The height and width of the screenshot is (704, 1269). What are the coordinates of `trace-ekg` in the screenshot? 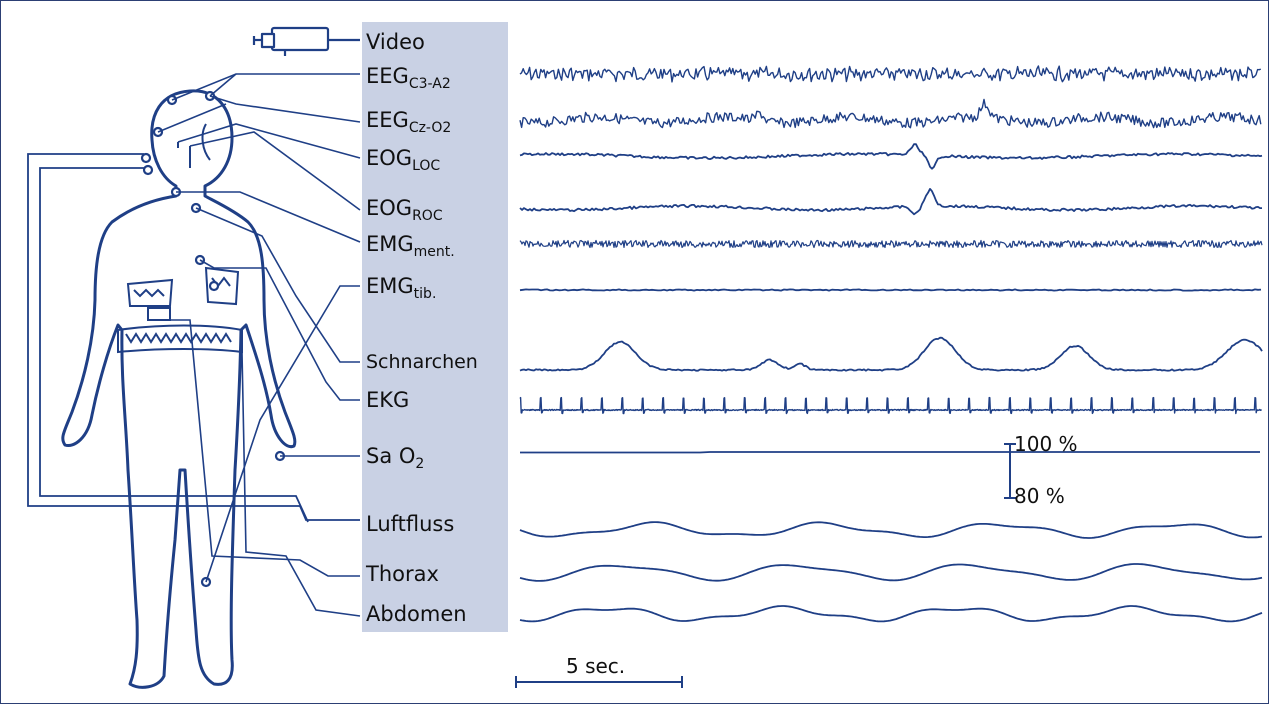 It's located at (890, 405).